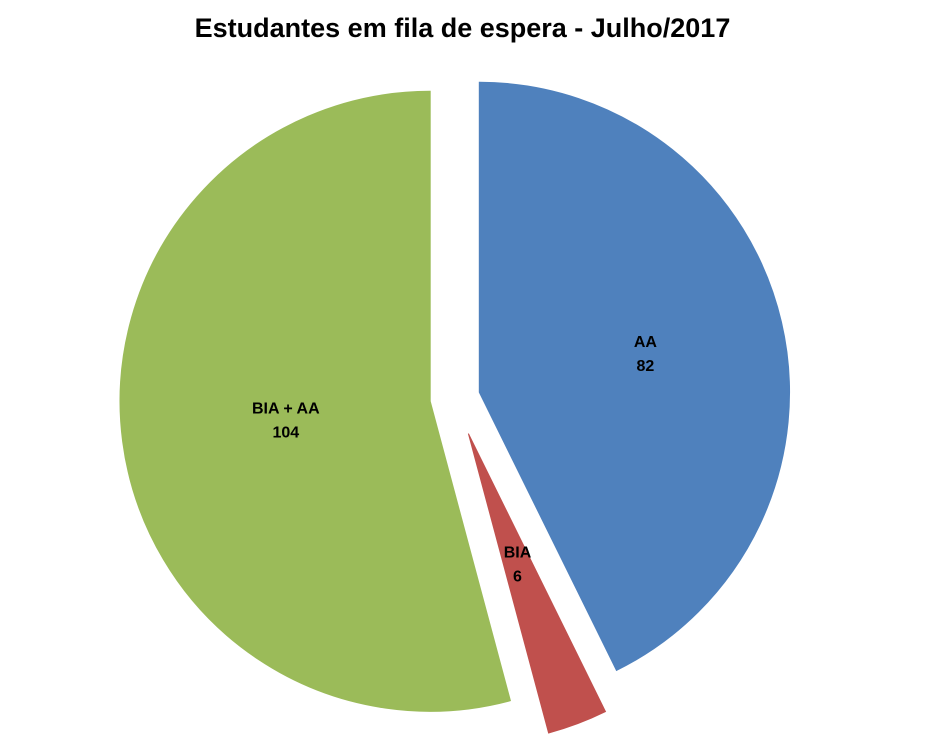 Image resolution: width=925 pixels, height=741 pixels. What do you see at coordinates (286, 409) in the screenshot?
I see `slice-label: BIA + AA` at bounding box center [286, 409].